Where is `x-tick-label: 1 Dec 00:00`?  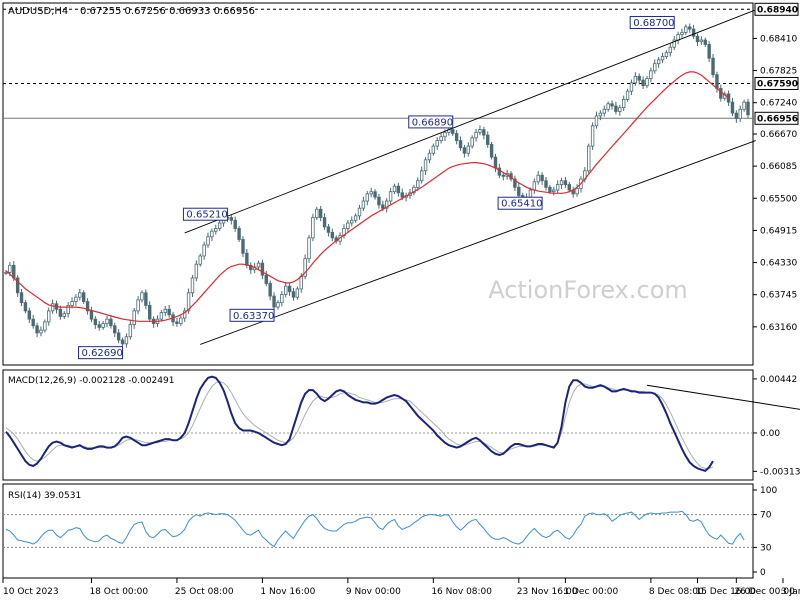
x-tick-label: 1 Dec 00:00 is located at coordinates (590, 592).